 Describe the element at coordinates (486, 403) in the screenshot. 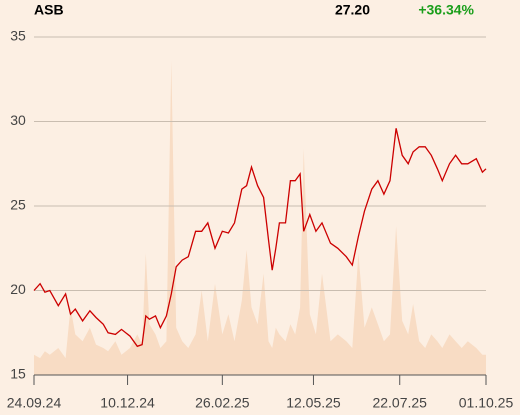

I see `x-tick-label: 01.10.25` at that location.